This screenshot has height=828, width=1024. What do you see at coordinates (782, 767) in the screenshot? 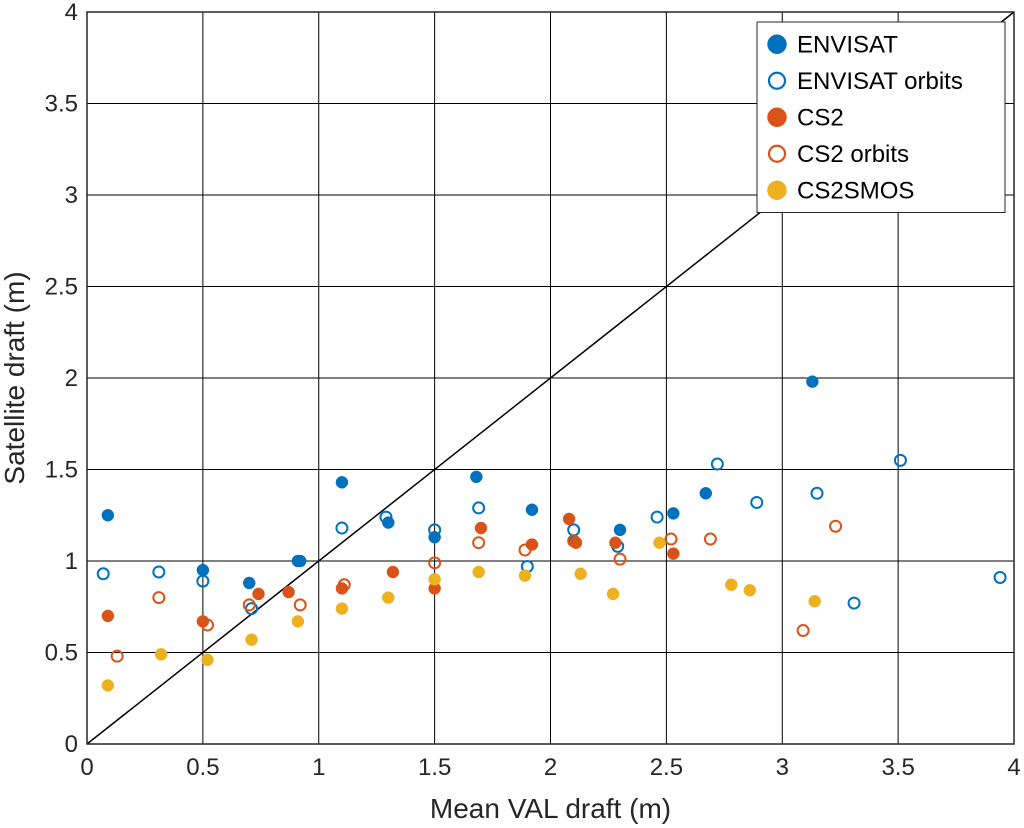
I see `x-tick-label: 3` at bounding box center [782, 767].